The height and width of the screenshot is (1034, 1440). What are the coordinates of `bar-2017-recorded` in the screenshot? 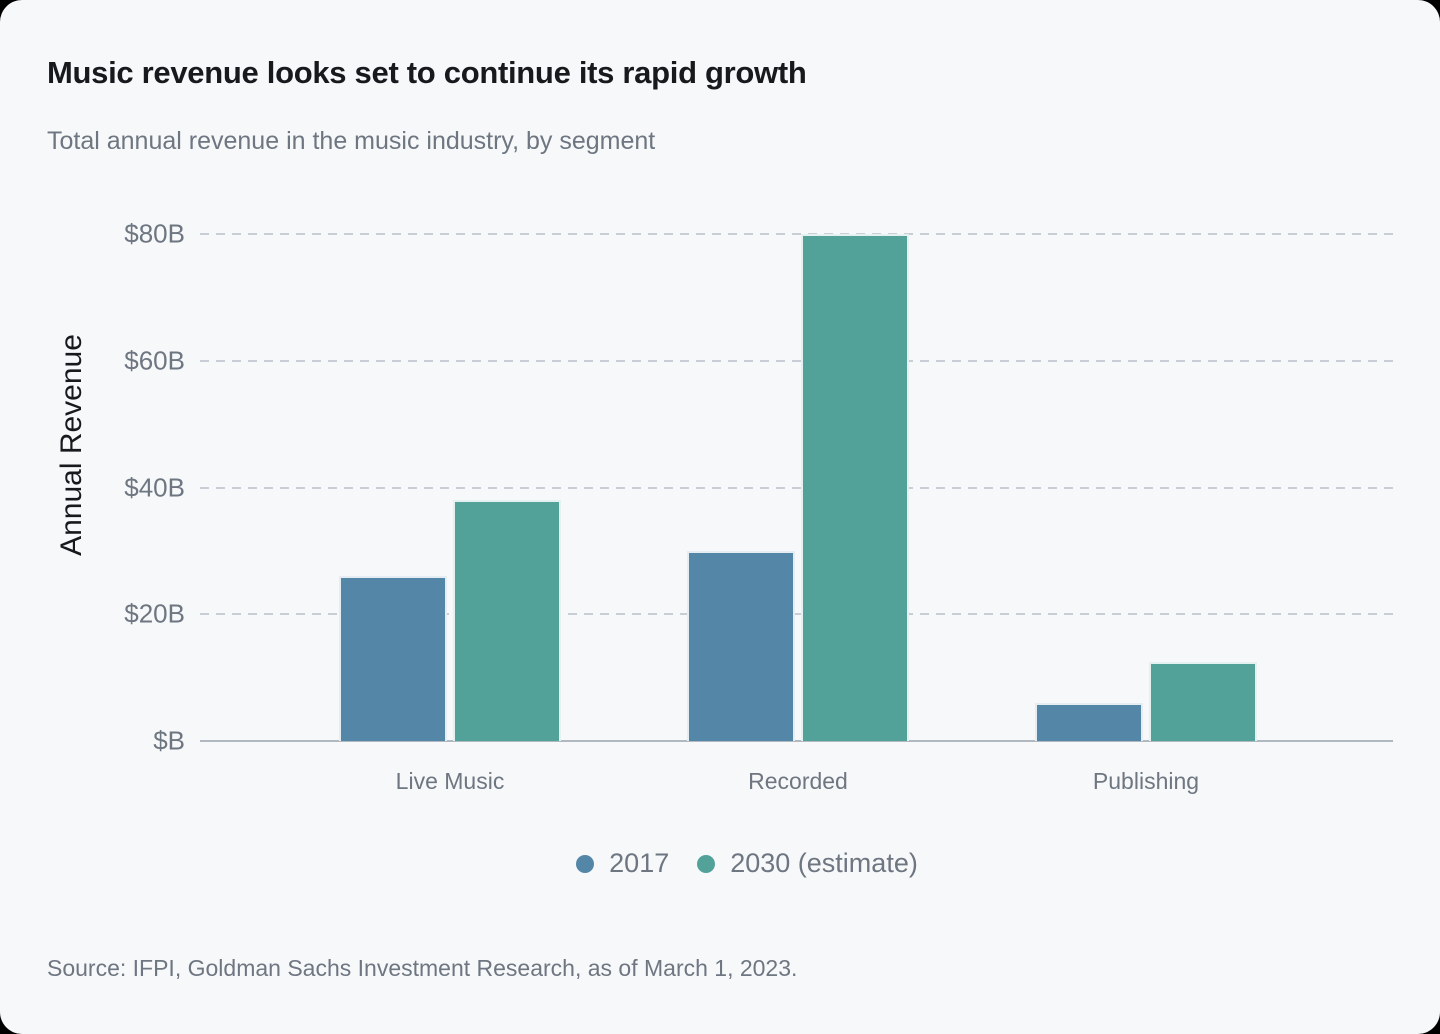 It's located at (741, 645).